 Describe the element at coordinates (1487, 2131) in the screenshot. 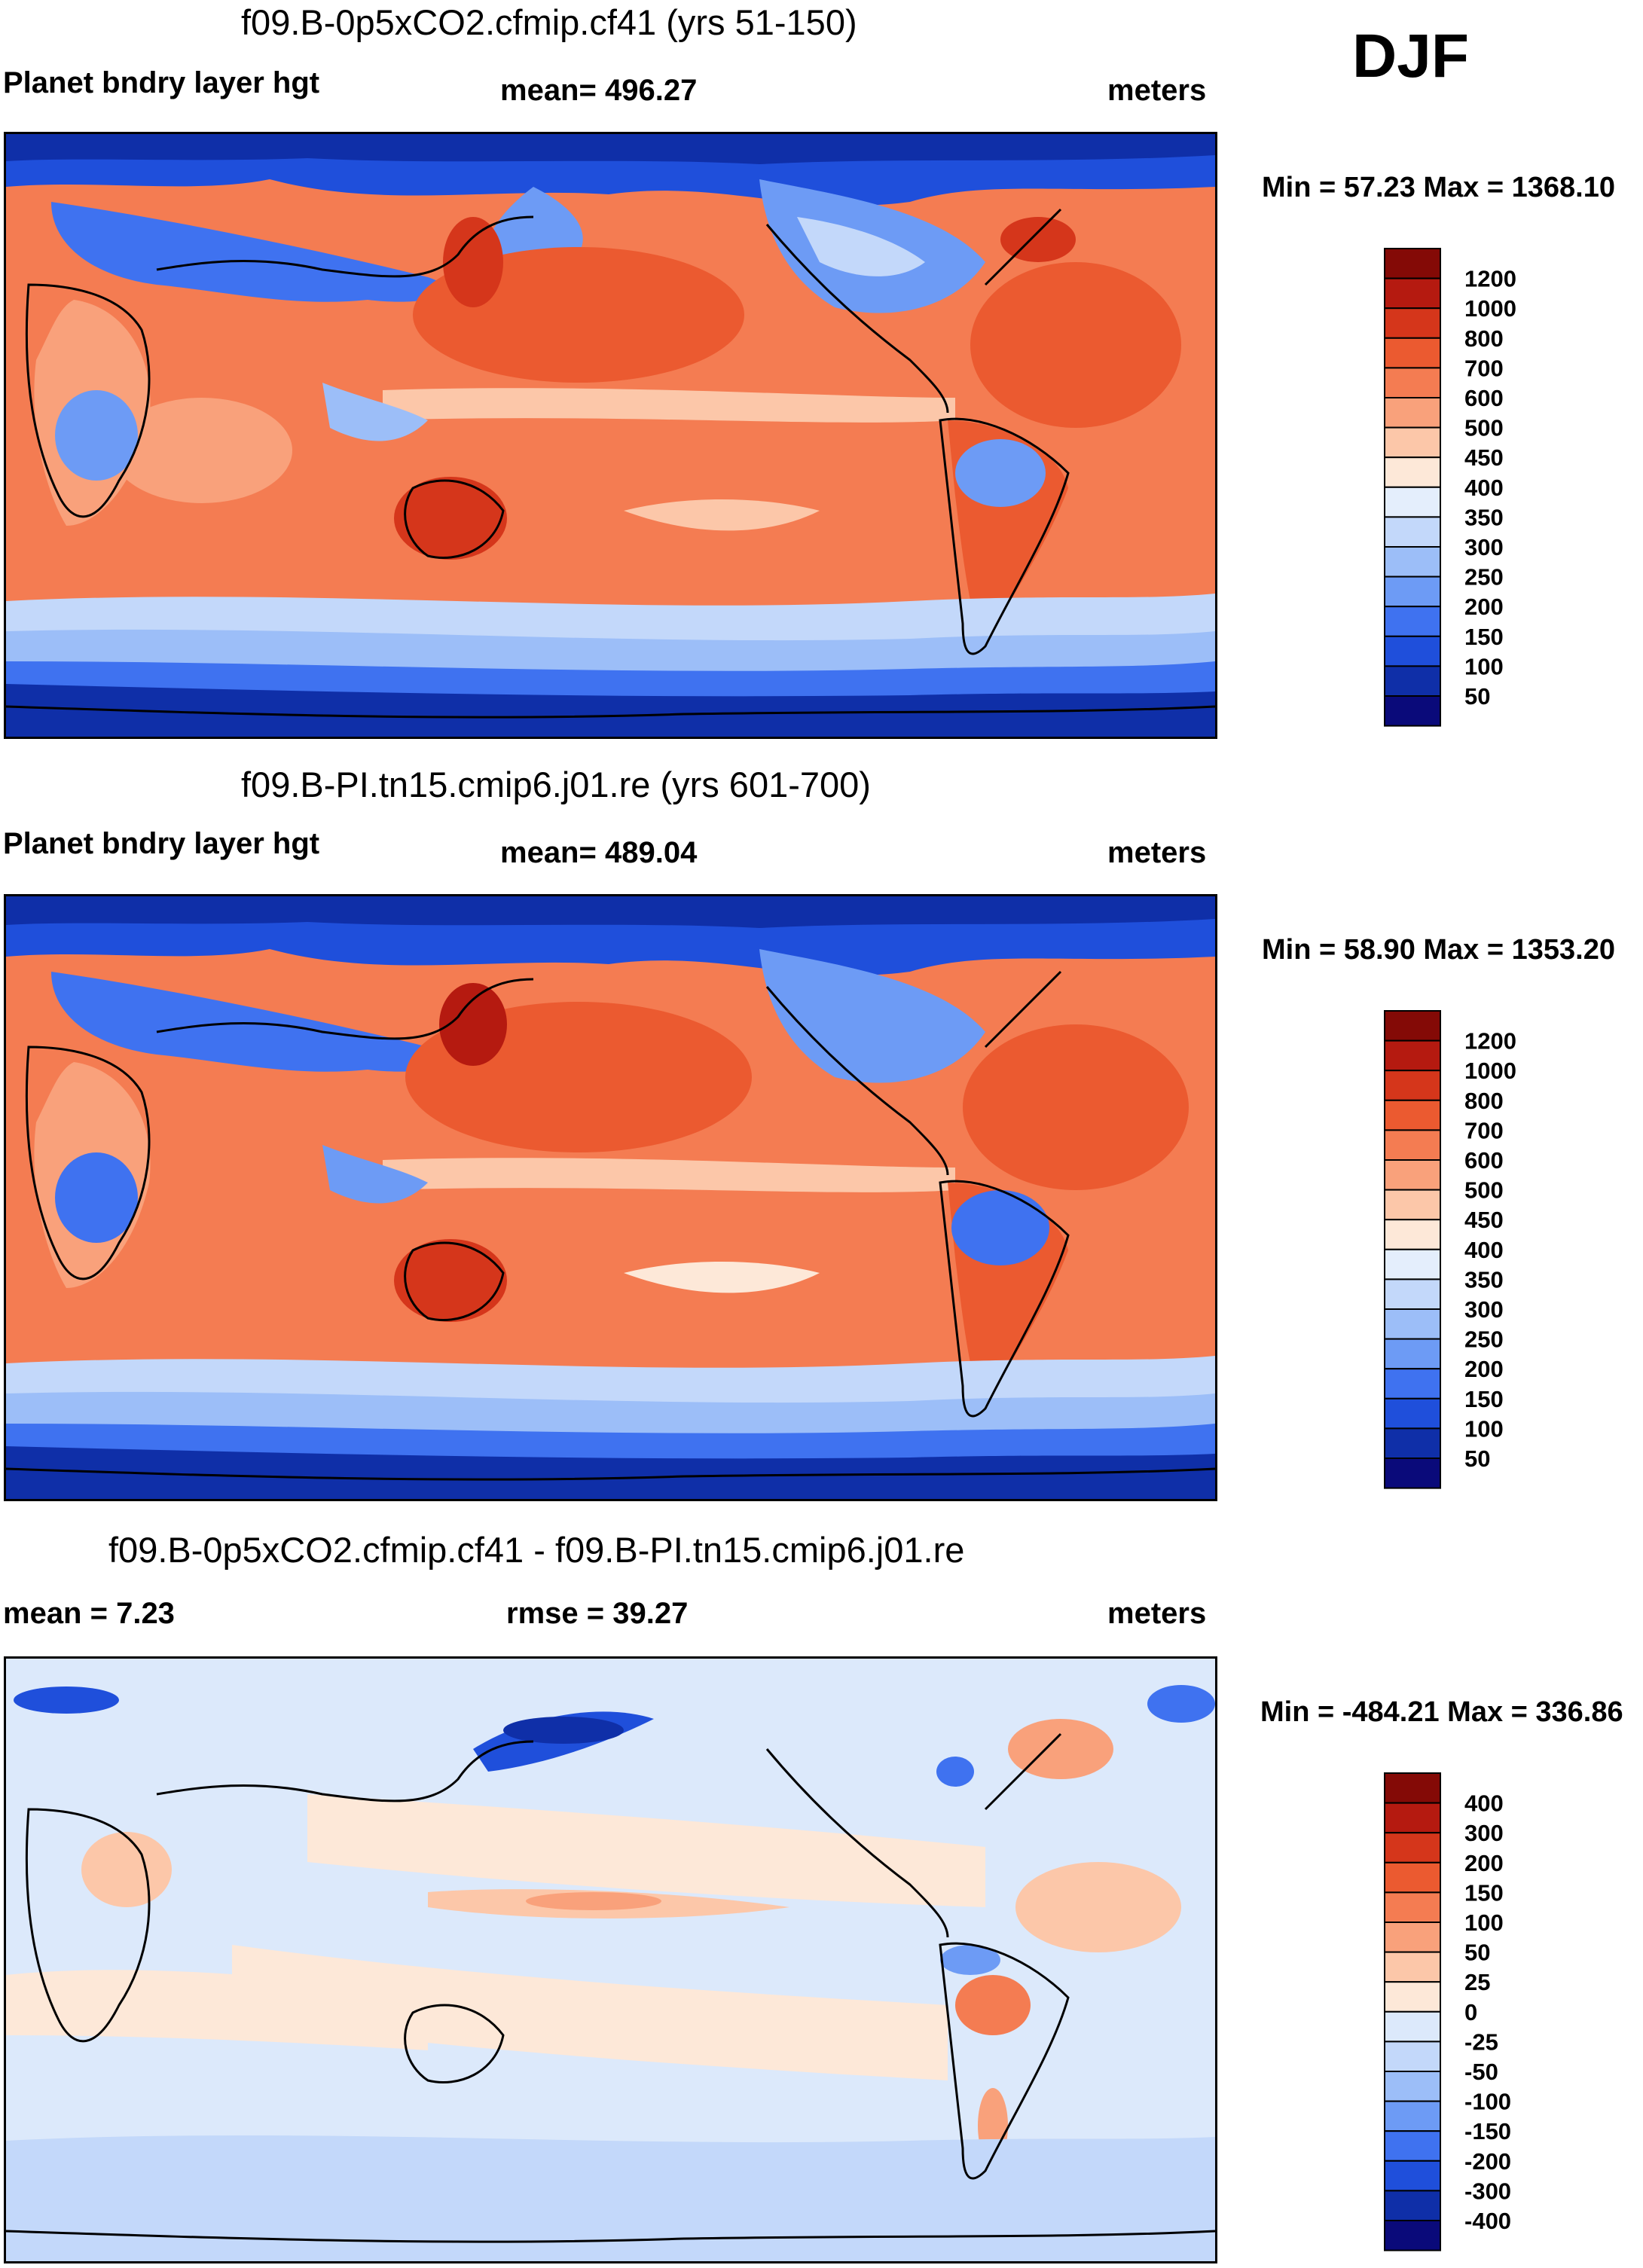

I see `colorbar-label: -150` at that location.